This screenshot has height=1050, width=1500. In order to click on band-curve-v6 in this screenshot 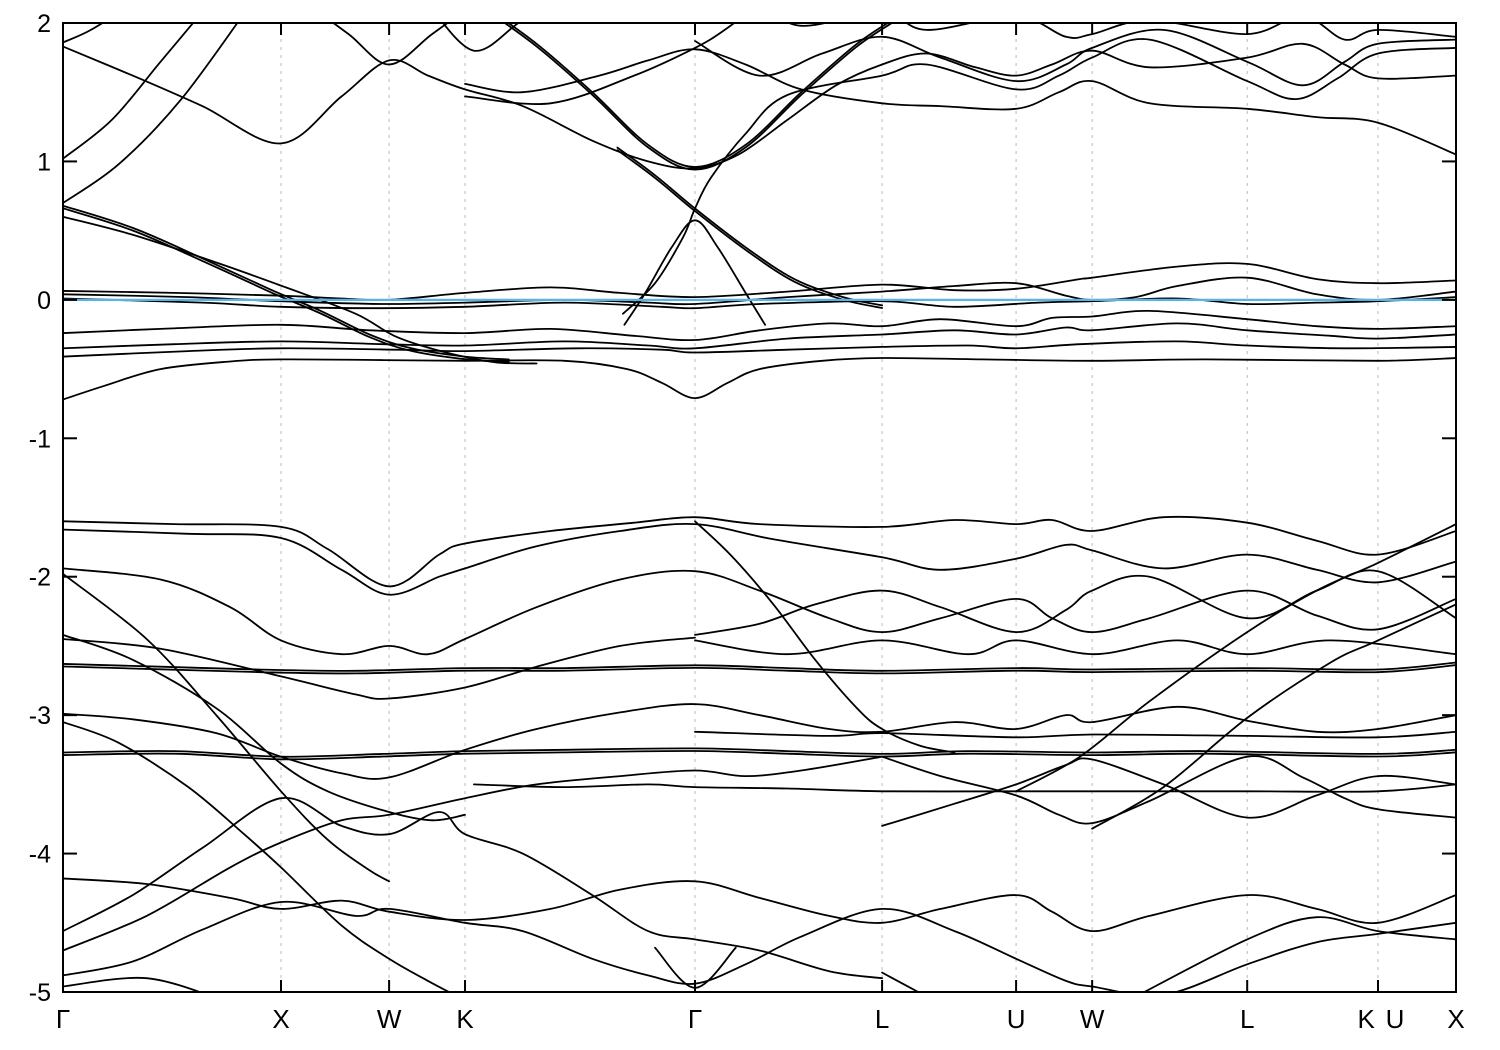, I will do `click(759, 666)`.